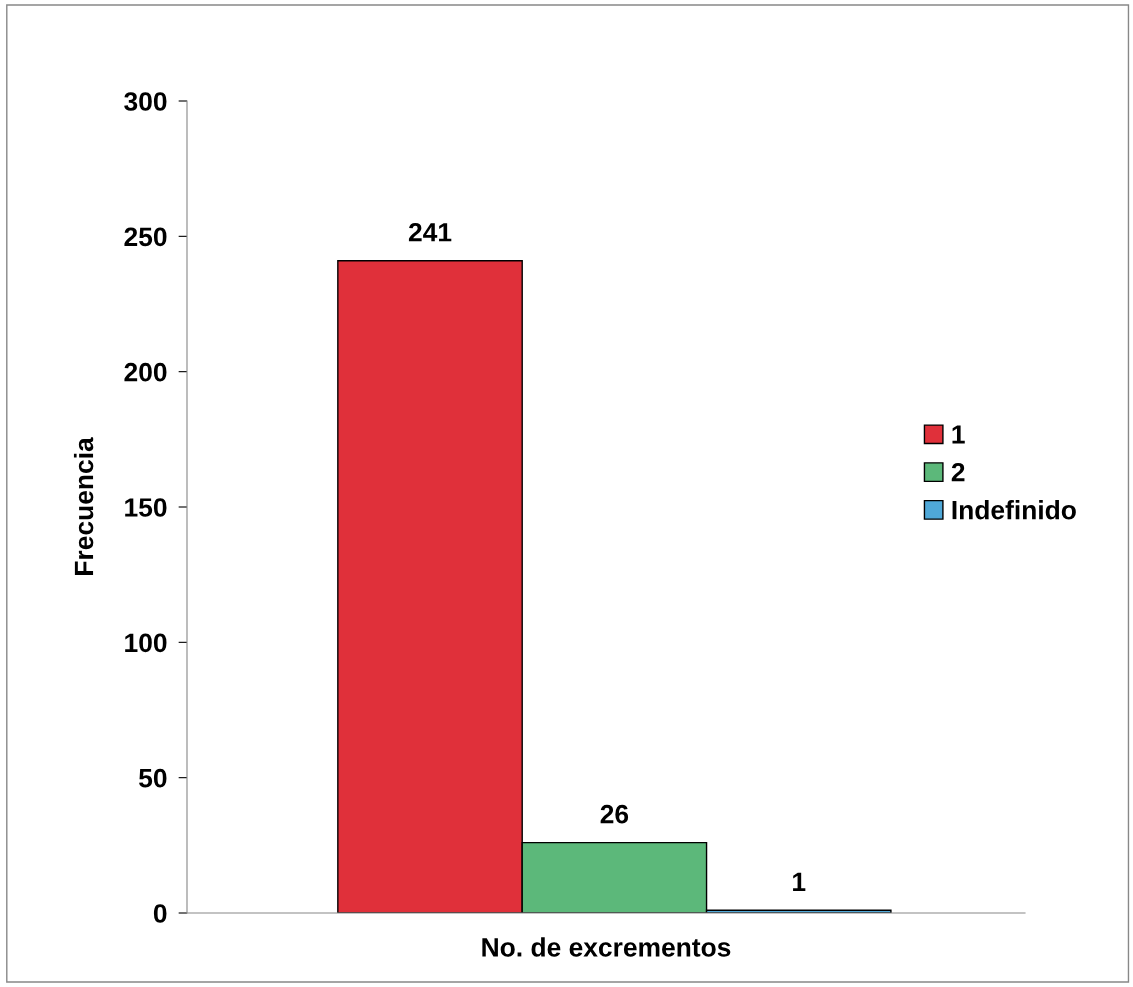  I want to click on data-label: 1, so click(799, 881).